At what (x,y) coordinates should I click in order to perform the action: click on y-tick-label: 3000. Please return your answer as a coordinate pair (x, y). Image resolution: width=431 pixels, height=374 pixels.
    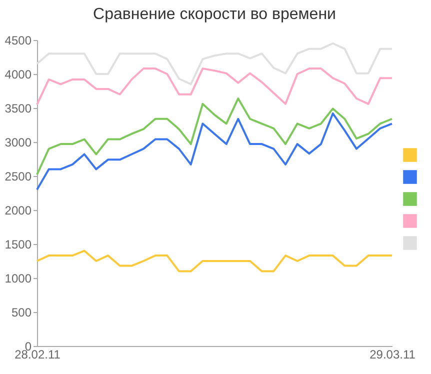
    Looking at the image, I should click on (18, 143).